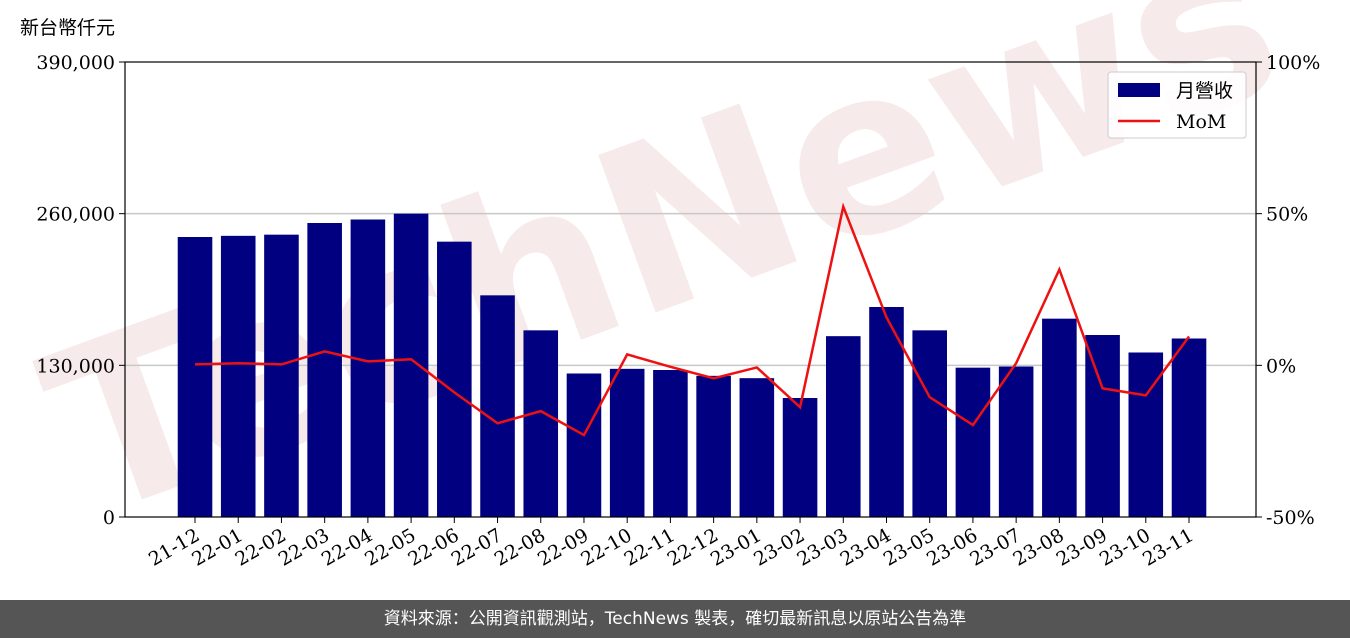 The image size is (1350, 638). What do you see at coordinates (1287, 215) in the screenshot?
I see `y2-tick-label: 50%` at bounding box center [1287, 215].